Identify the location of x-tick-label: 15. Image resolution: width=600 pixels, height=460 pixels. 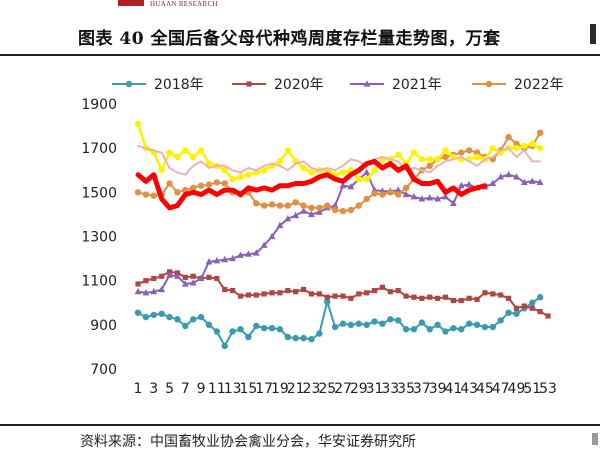
(248, 389).